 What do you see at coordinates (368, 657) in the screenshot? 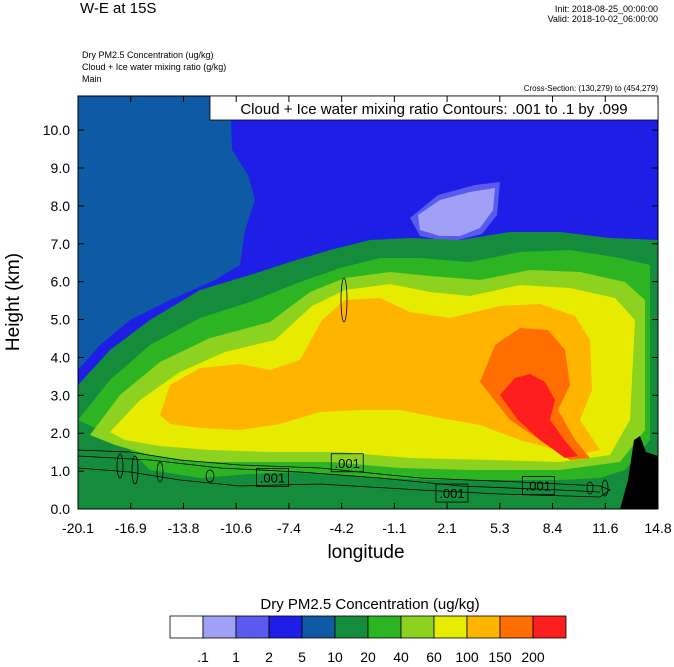
I see `colorbar-label: 20` at bounding box center [368, 657].